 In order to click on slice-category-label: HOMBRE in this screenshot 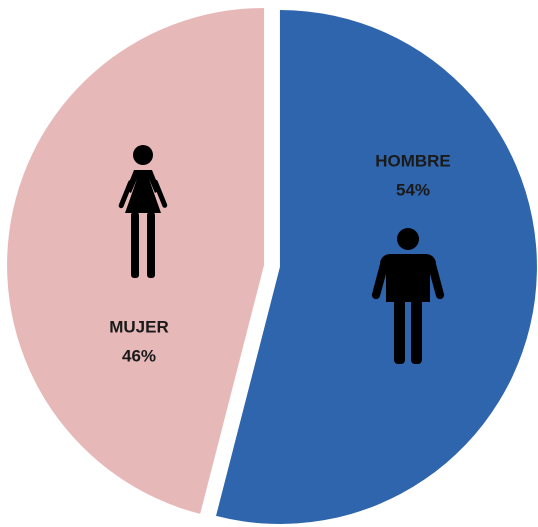, I will do `click(413, 160)`.